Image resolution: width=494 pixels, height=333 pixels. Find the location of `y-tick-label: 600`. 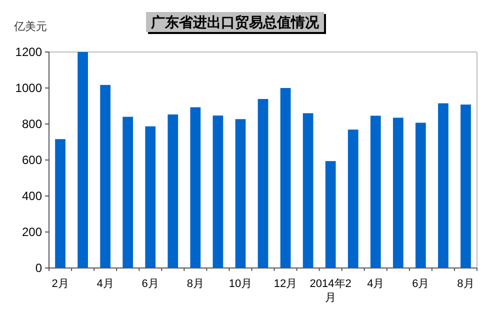

y-tick-label: 600 is located at coordinates (32, 160).